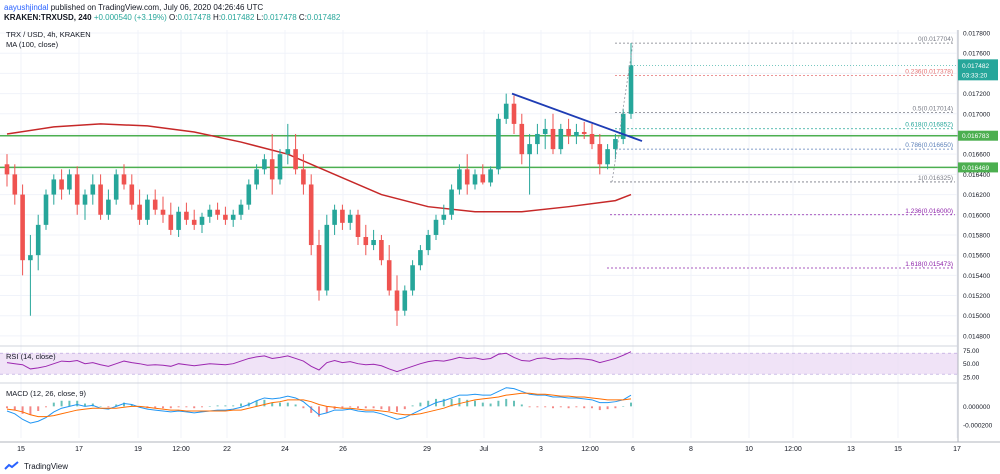 The height and width of the screenshot is (474, 1000). I want to click on price-axis-level-label: 0.016469, so click(975, 168).